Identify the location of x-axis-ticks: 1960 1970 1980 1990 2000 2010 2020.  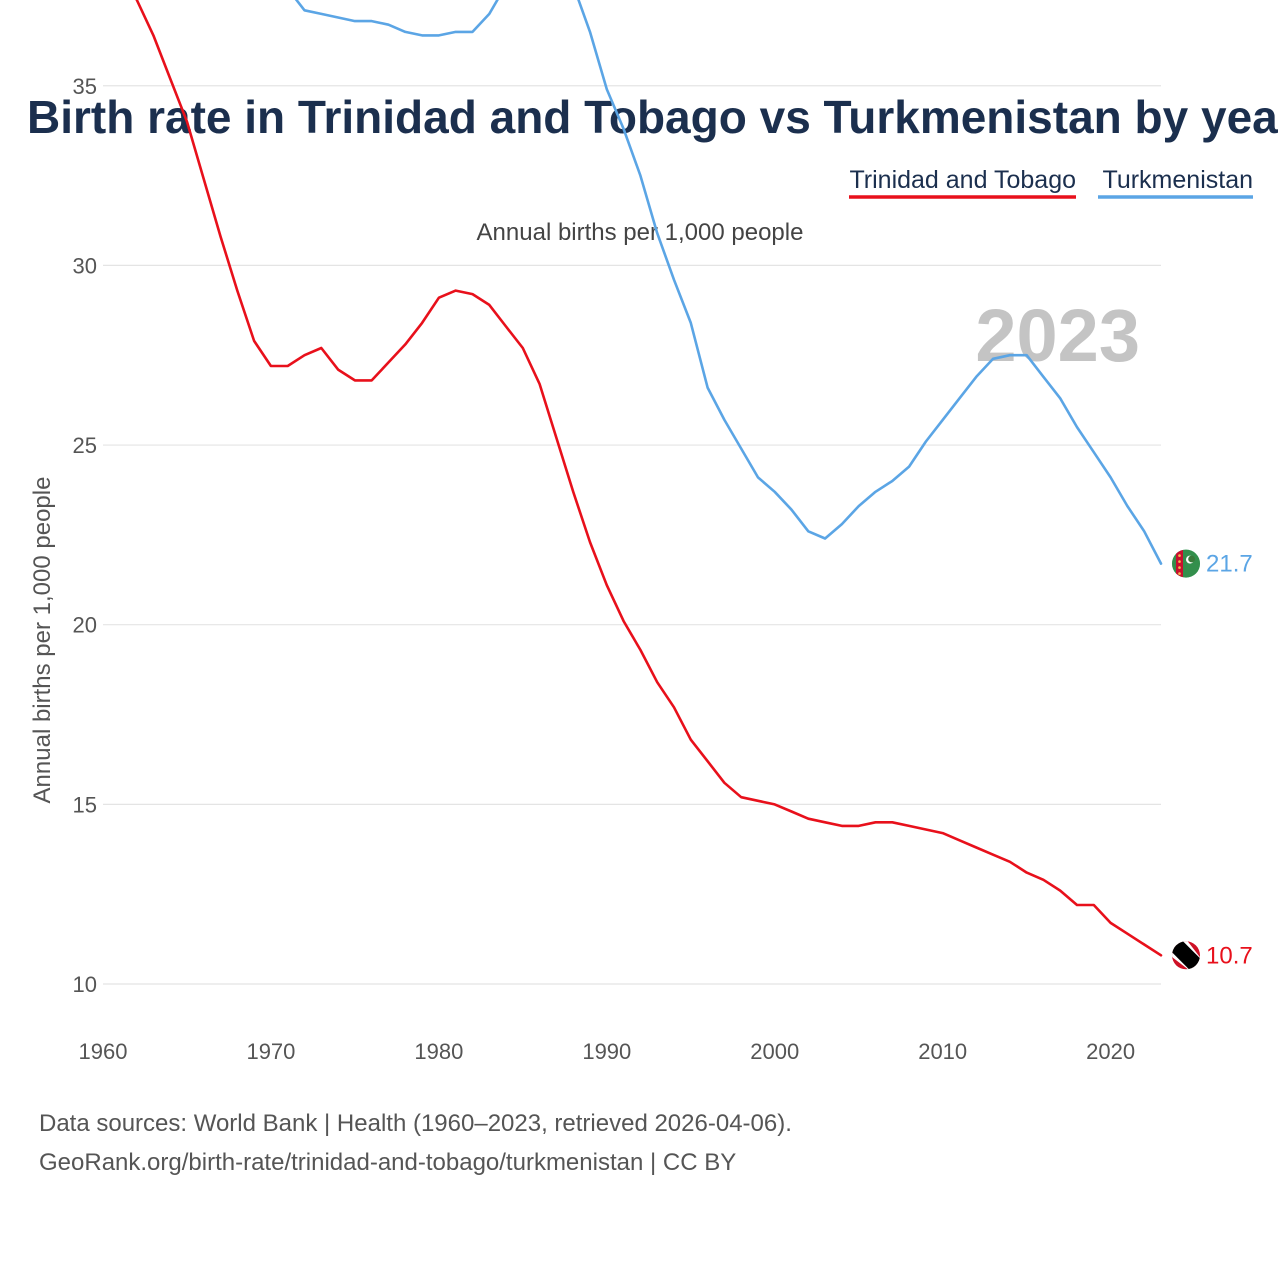
(607, 1051).